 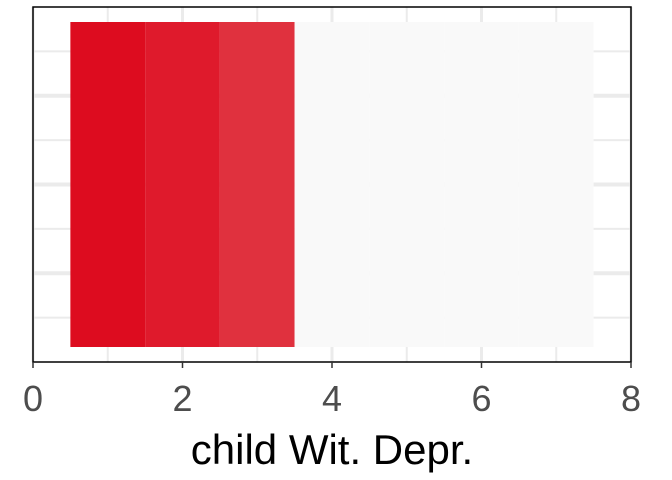 I want to click on x-axis-title: child Wit. Depr., so click(x=332, y=449).